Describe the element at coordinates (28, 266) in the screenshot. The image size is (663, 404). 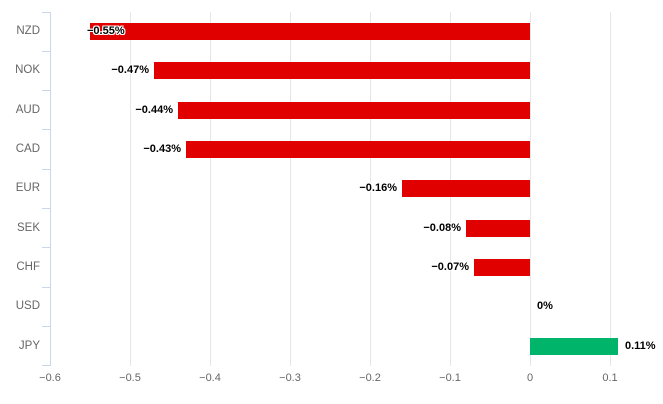
I see `category-label-chf: CHF` at that location.